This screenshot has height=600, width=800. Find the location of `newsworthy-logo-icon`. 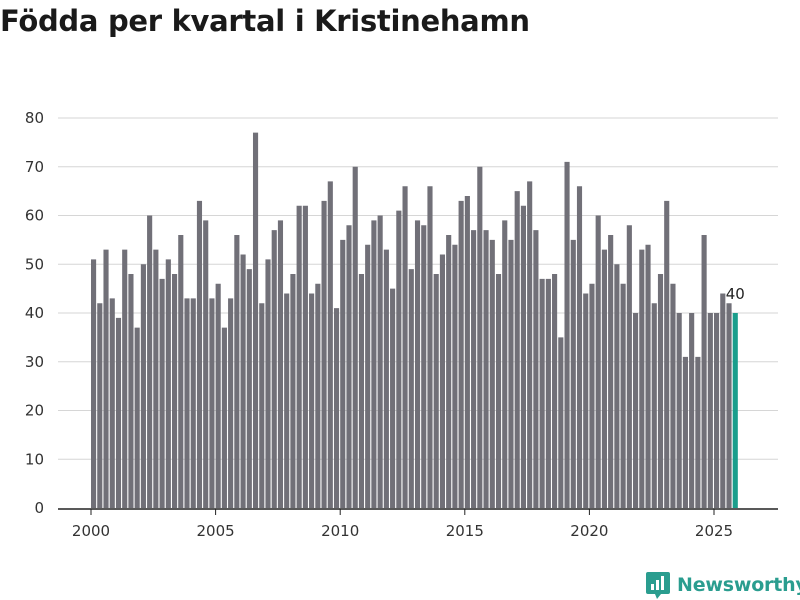

newsworthy-logo-icon is located at coordinates (658, 585).